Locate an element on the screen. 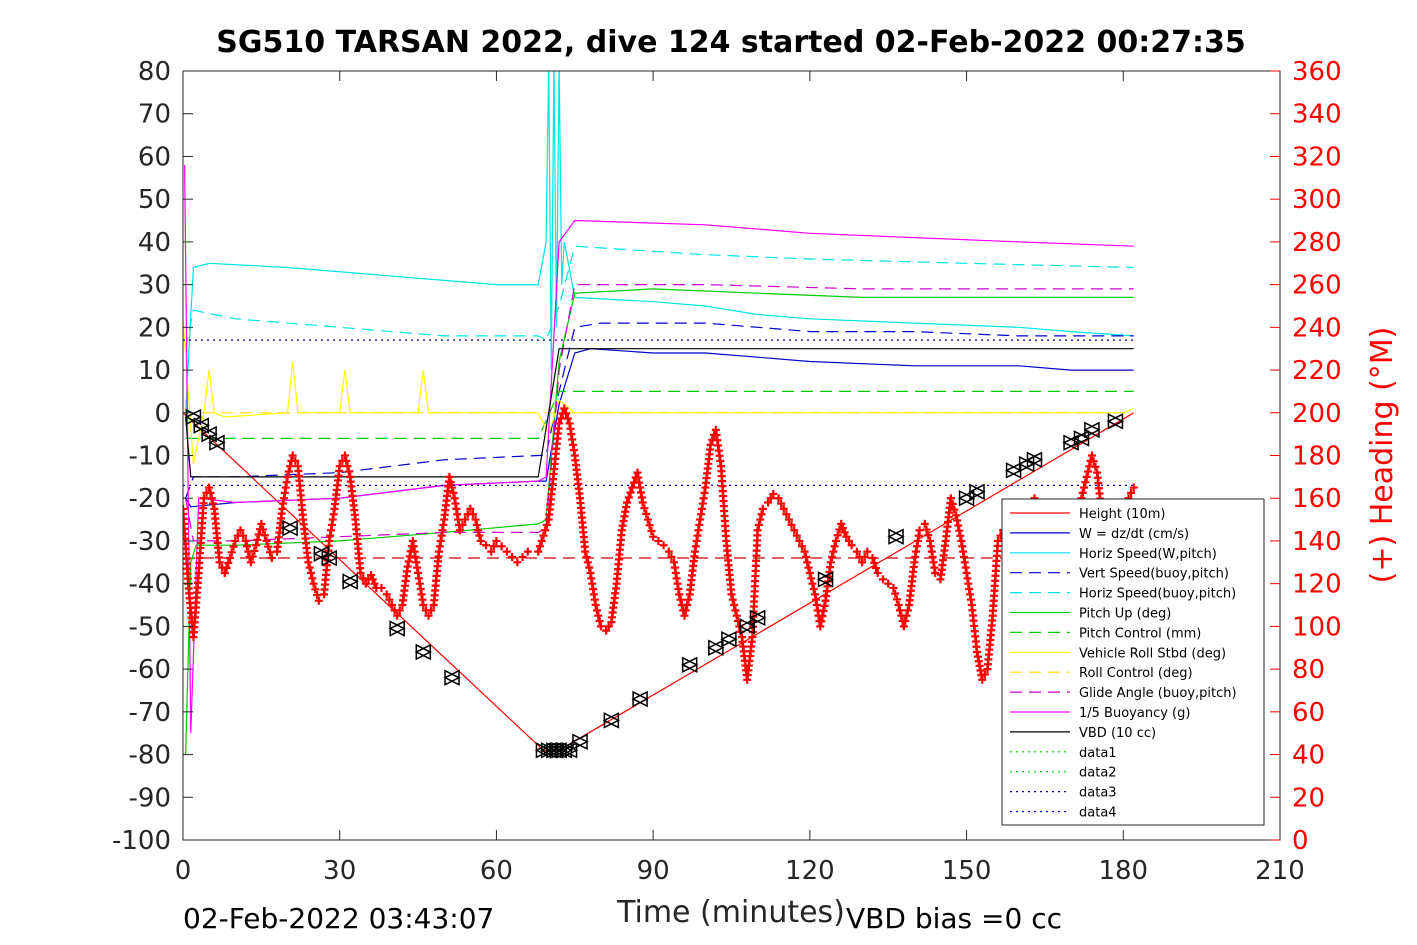 Image resolution: width=1417 pixels, height=945 pixels. x-axis-label: Time (minutes) is located at coordinates (730, 912).